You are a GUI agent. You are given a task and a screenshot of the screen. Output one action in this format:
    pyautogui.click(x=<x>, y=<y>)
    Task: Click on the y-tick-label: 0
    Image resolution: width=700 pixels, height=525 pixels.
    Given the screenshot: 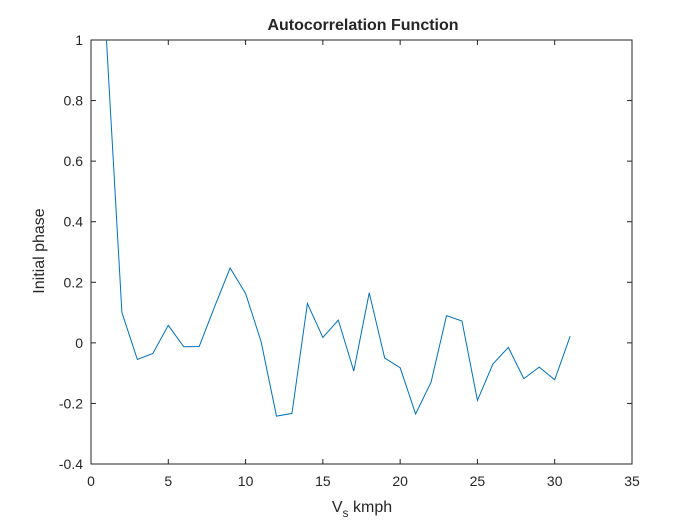 What is the action you would take?
    pyautogui.click(x=79, y=343)
    